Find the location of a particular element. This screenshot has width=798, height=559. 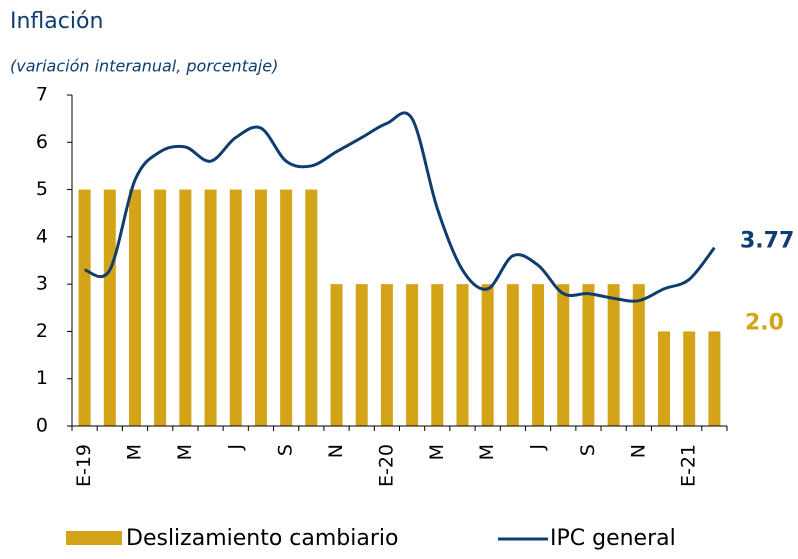

y-tick-label: 2 is located at coordinates (42, 331).